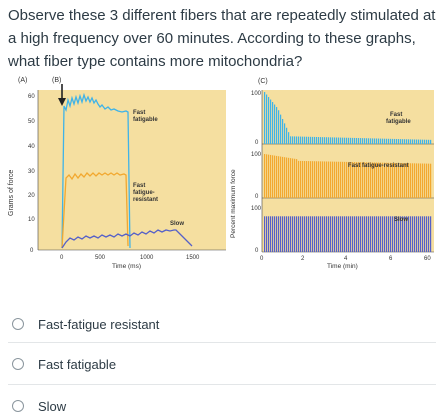 Image resolution: width=447 pixels, height=419 pixels. Describe the element at coordinates (99, 324) in the screenshot. I see `option-label: Fast-fatigue resistant` at that location.